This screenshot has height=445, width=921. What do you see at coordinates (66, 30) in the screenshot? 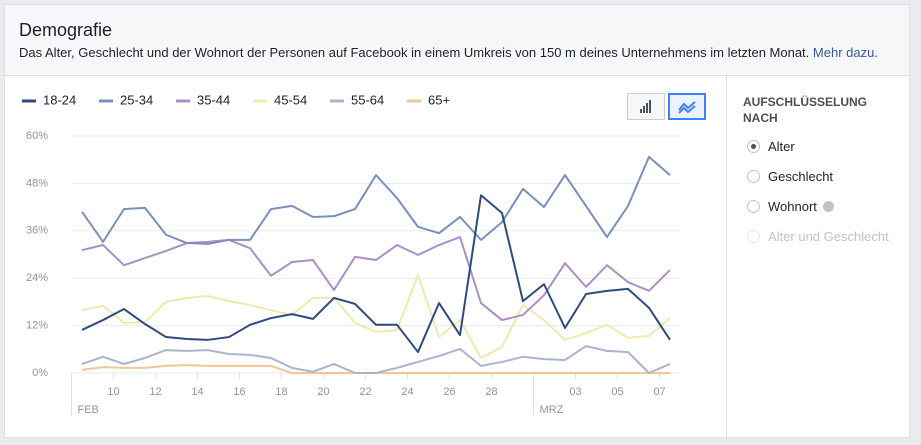
I see `title: Demografie` at bounding box center [66, 30].